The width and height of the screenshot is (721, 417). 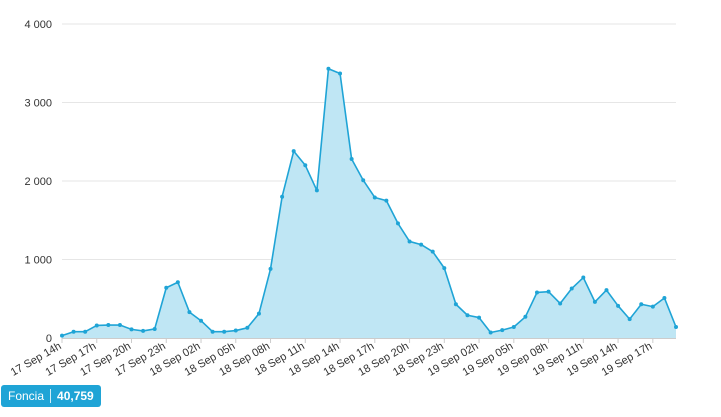 What do you see at coordinates (75, 396) in the screenshot?
I see `series-badge-value: 40,759` at bounding box center [75, 396].